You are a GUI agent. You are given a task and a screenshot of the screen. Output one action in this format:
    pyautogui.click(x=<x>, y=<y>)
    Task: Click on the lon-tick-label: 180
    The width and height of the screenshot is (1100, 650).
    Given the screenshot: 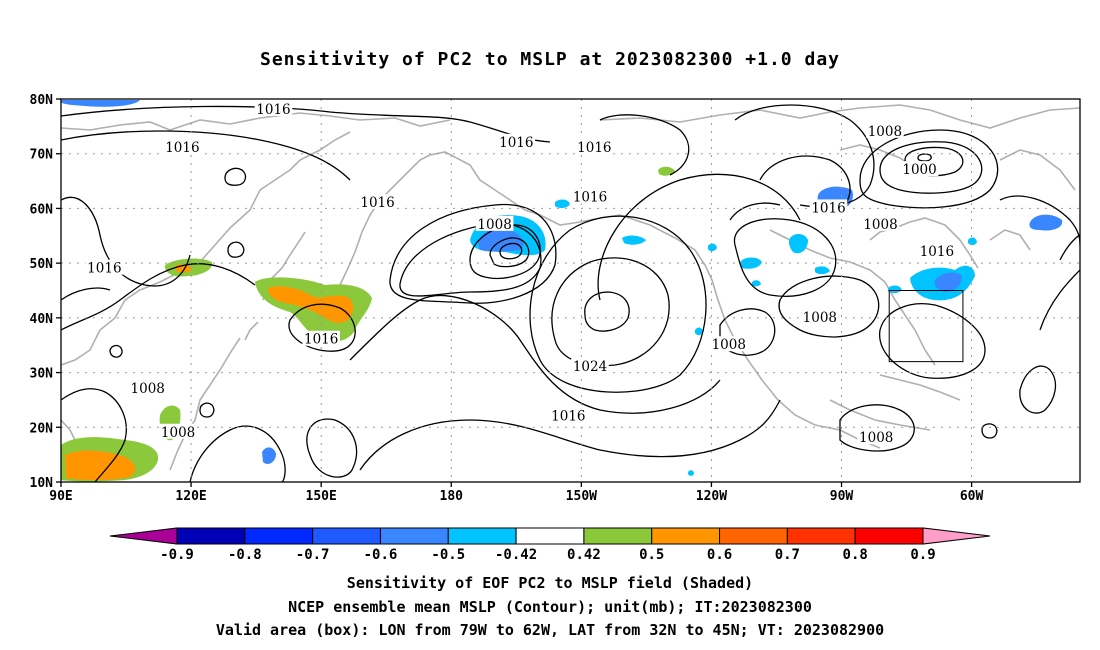 What is the action you would take?
    pyautogui.click(x=452, y=496)
    